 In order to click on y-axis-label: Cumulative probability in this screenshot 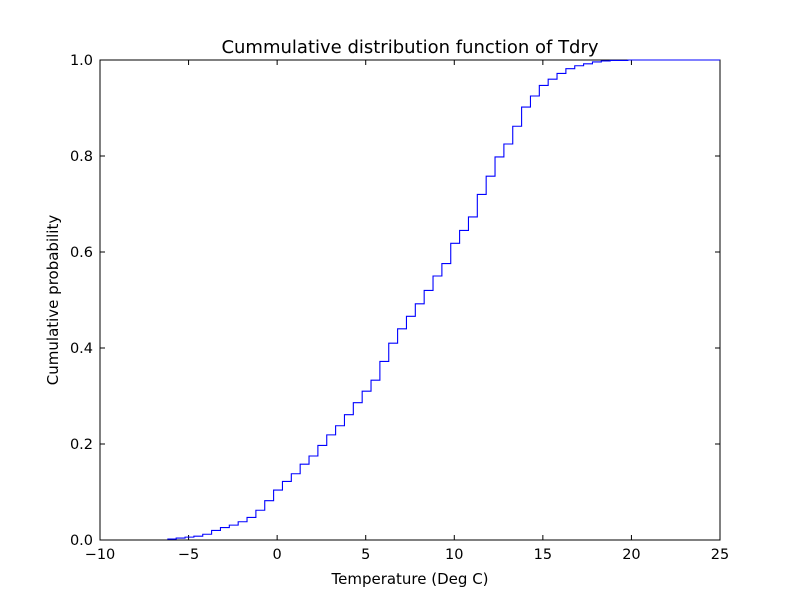, I will do `click(53, 300)`.